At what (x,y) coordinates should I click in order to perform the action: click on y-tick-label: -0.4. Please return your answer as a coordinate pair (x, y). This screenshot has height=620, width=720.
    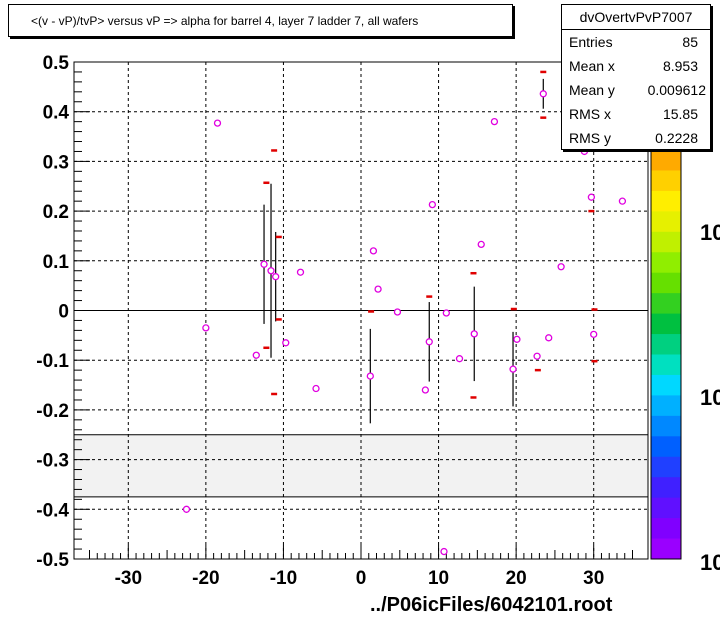
    Looking at the image, I should click on (52, 510).